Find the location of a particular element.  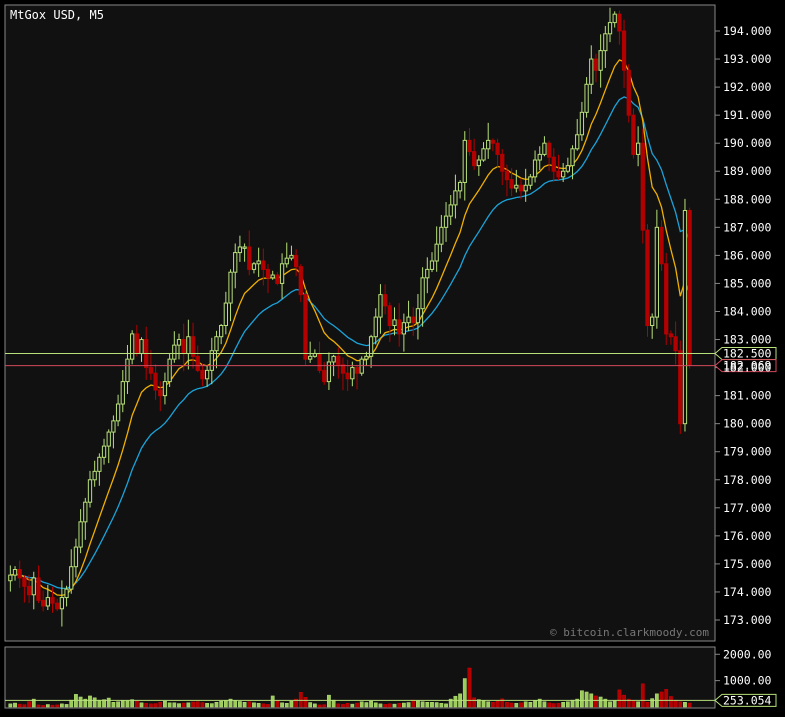

price-tick-label: 193.000 is located at coordinates (747, 59).